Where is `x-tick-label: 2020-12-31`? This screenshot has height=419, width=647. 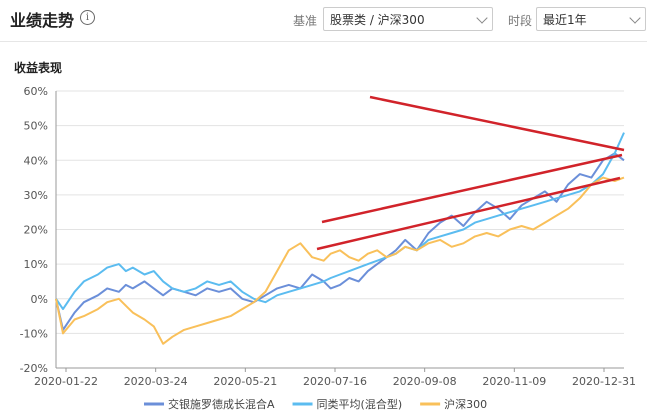 x-tick-label: 2020-12-31 is located at coordinates (604, 381).